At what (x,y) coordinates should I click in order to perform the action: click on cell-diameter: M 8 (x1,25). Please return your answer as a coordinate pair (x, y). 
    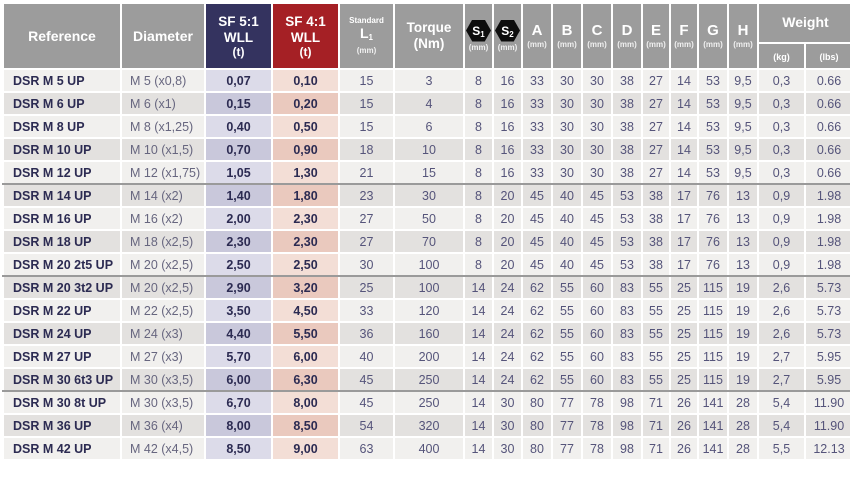
    Looking at the image, I should click on (163, 126).